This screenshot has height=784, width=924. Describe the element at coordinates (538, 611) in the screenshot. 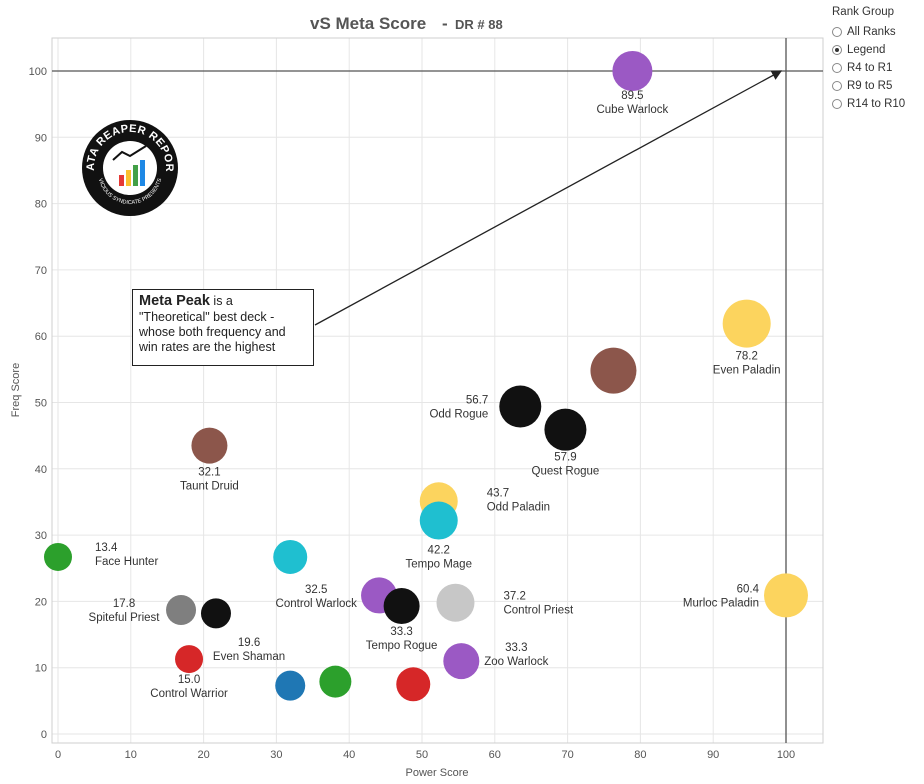

I see `point-deck-label: Control Priest` at that location.